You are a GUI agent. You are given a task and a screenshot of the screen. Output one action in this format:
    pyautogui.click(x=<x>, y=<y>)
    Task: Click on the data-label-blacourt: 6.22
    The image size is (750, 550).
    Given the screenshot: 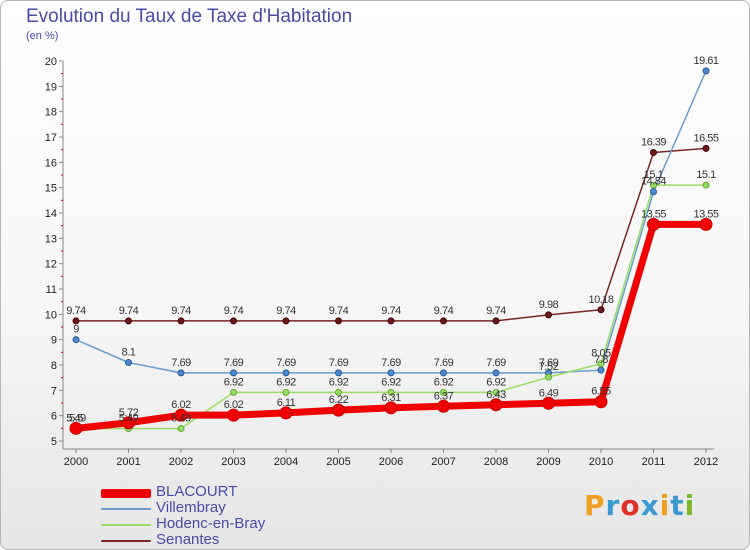 What is the action you would take?
    pyautogui.click(x=339, y=400)
    